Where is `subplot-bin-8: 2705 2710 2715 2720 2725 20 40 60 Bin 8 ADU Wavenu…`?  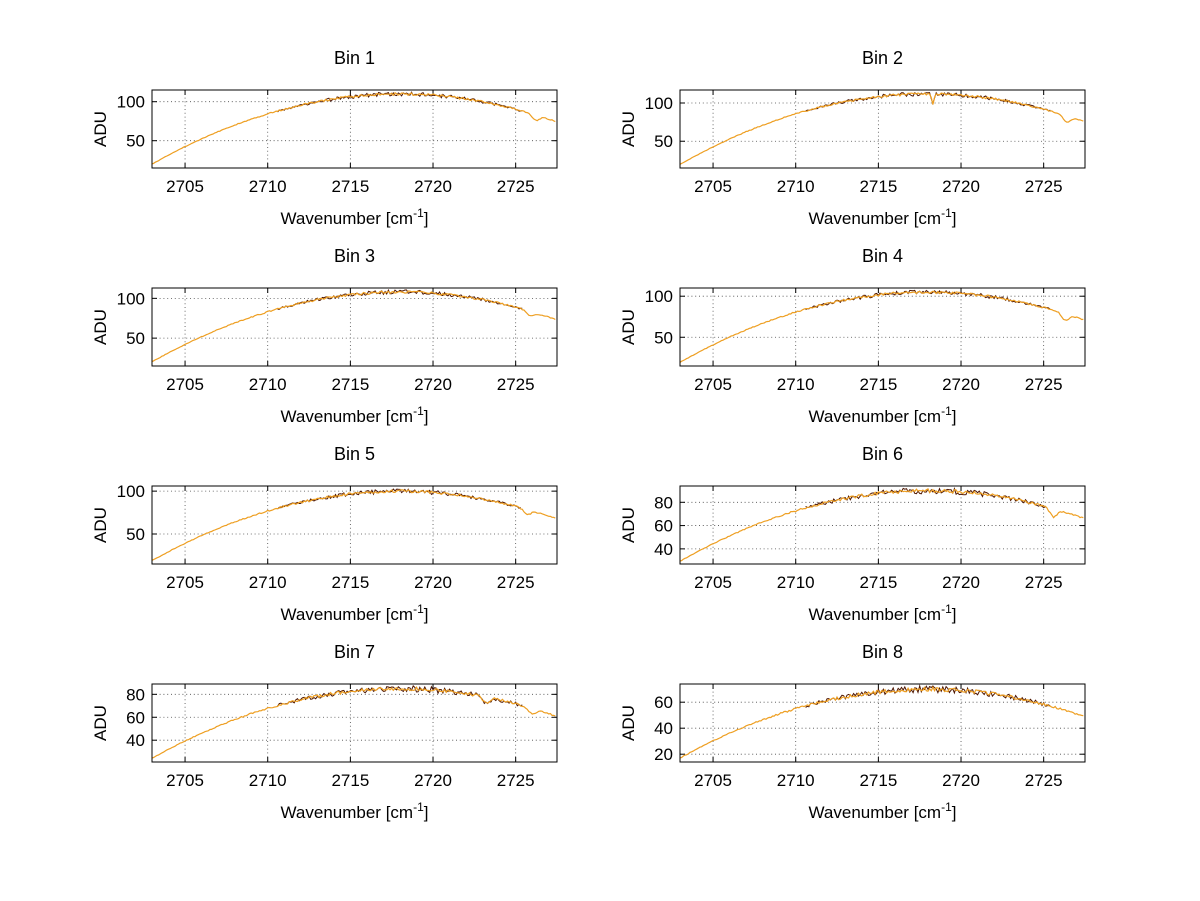
subplot-bin-8: 2705 2710 2715 2720 2725 20 40 60 Bin 8 ADU Wavenu… is located at coordinates (852, 732).